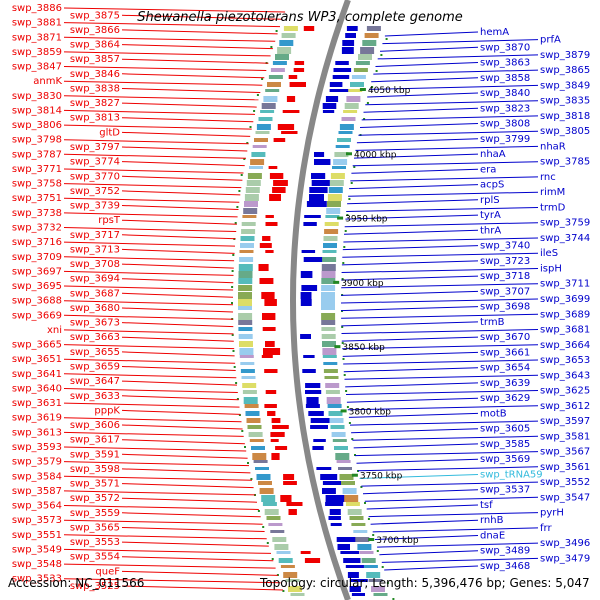 Image resolution: width=600 pixels, height=600 pixels. I want to click on gene-label-right: swp_3835, so click(565, 101).